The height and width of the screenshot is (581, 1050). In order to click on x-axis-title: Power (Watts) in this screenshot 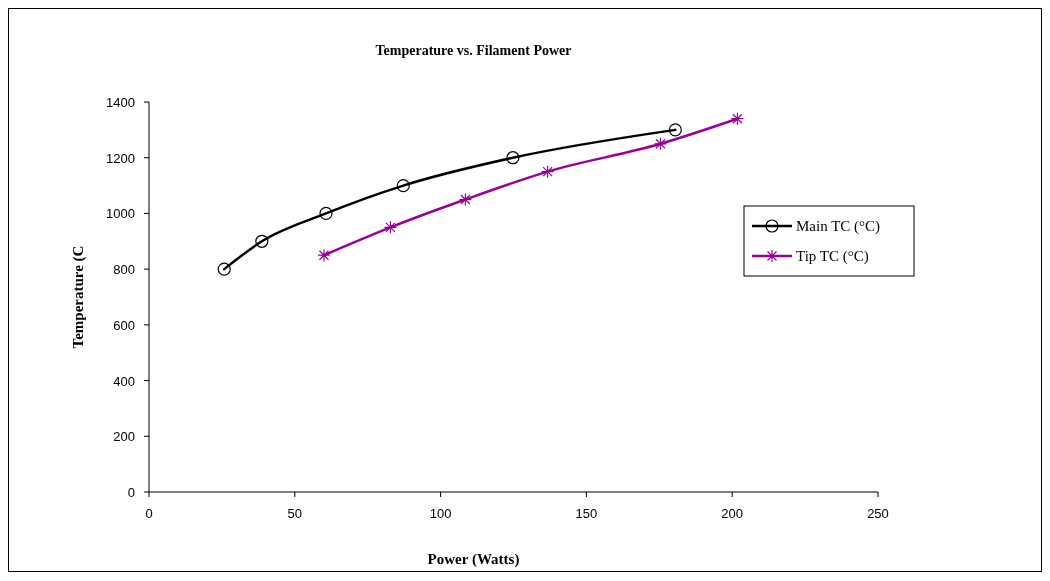, I will do `click(473, 559)`.